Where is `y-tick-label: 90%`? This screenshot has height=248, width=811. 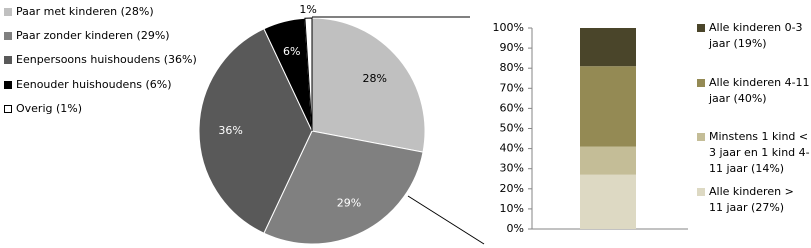 y-tick-label: 90% is located at coordinates (512, 47).